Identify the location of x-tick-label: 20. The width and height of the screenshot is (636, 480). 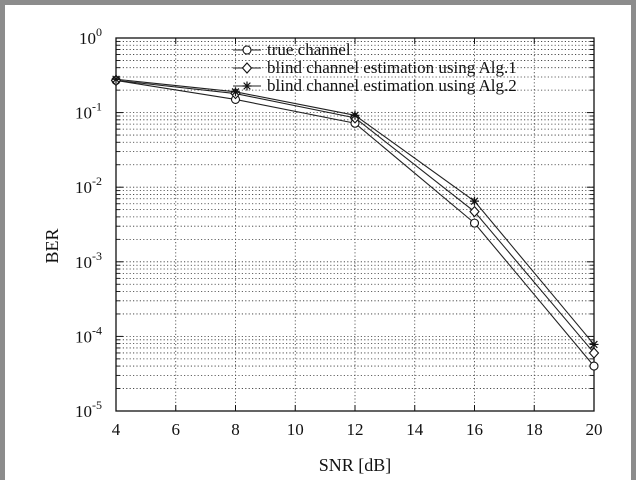
(594, 429).